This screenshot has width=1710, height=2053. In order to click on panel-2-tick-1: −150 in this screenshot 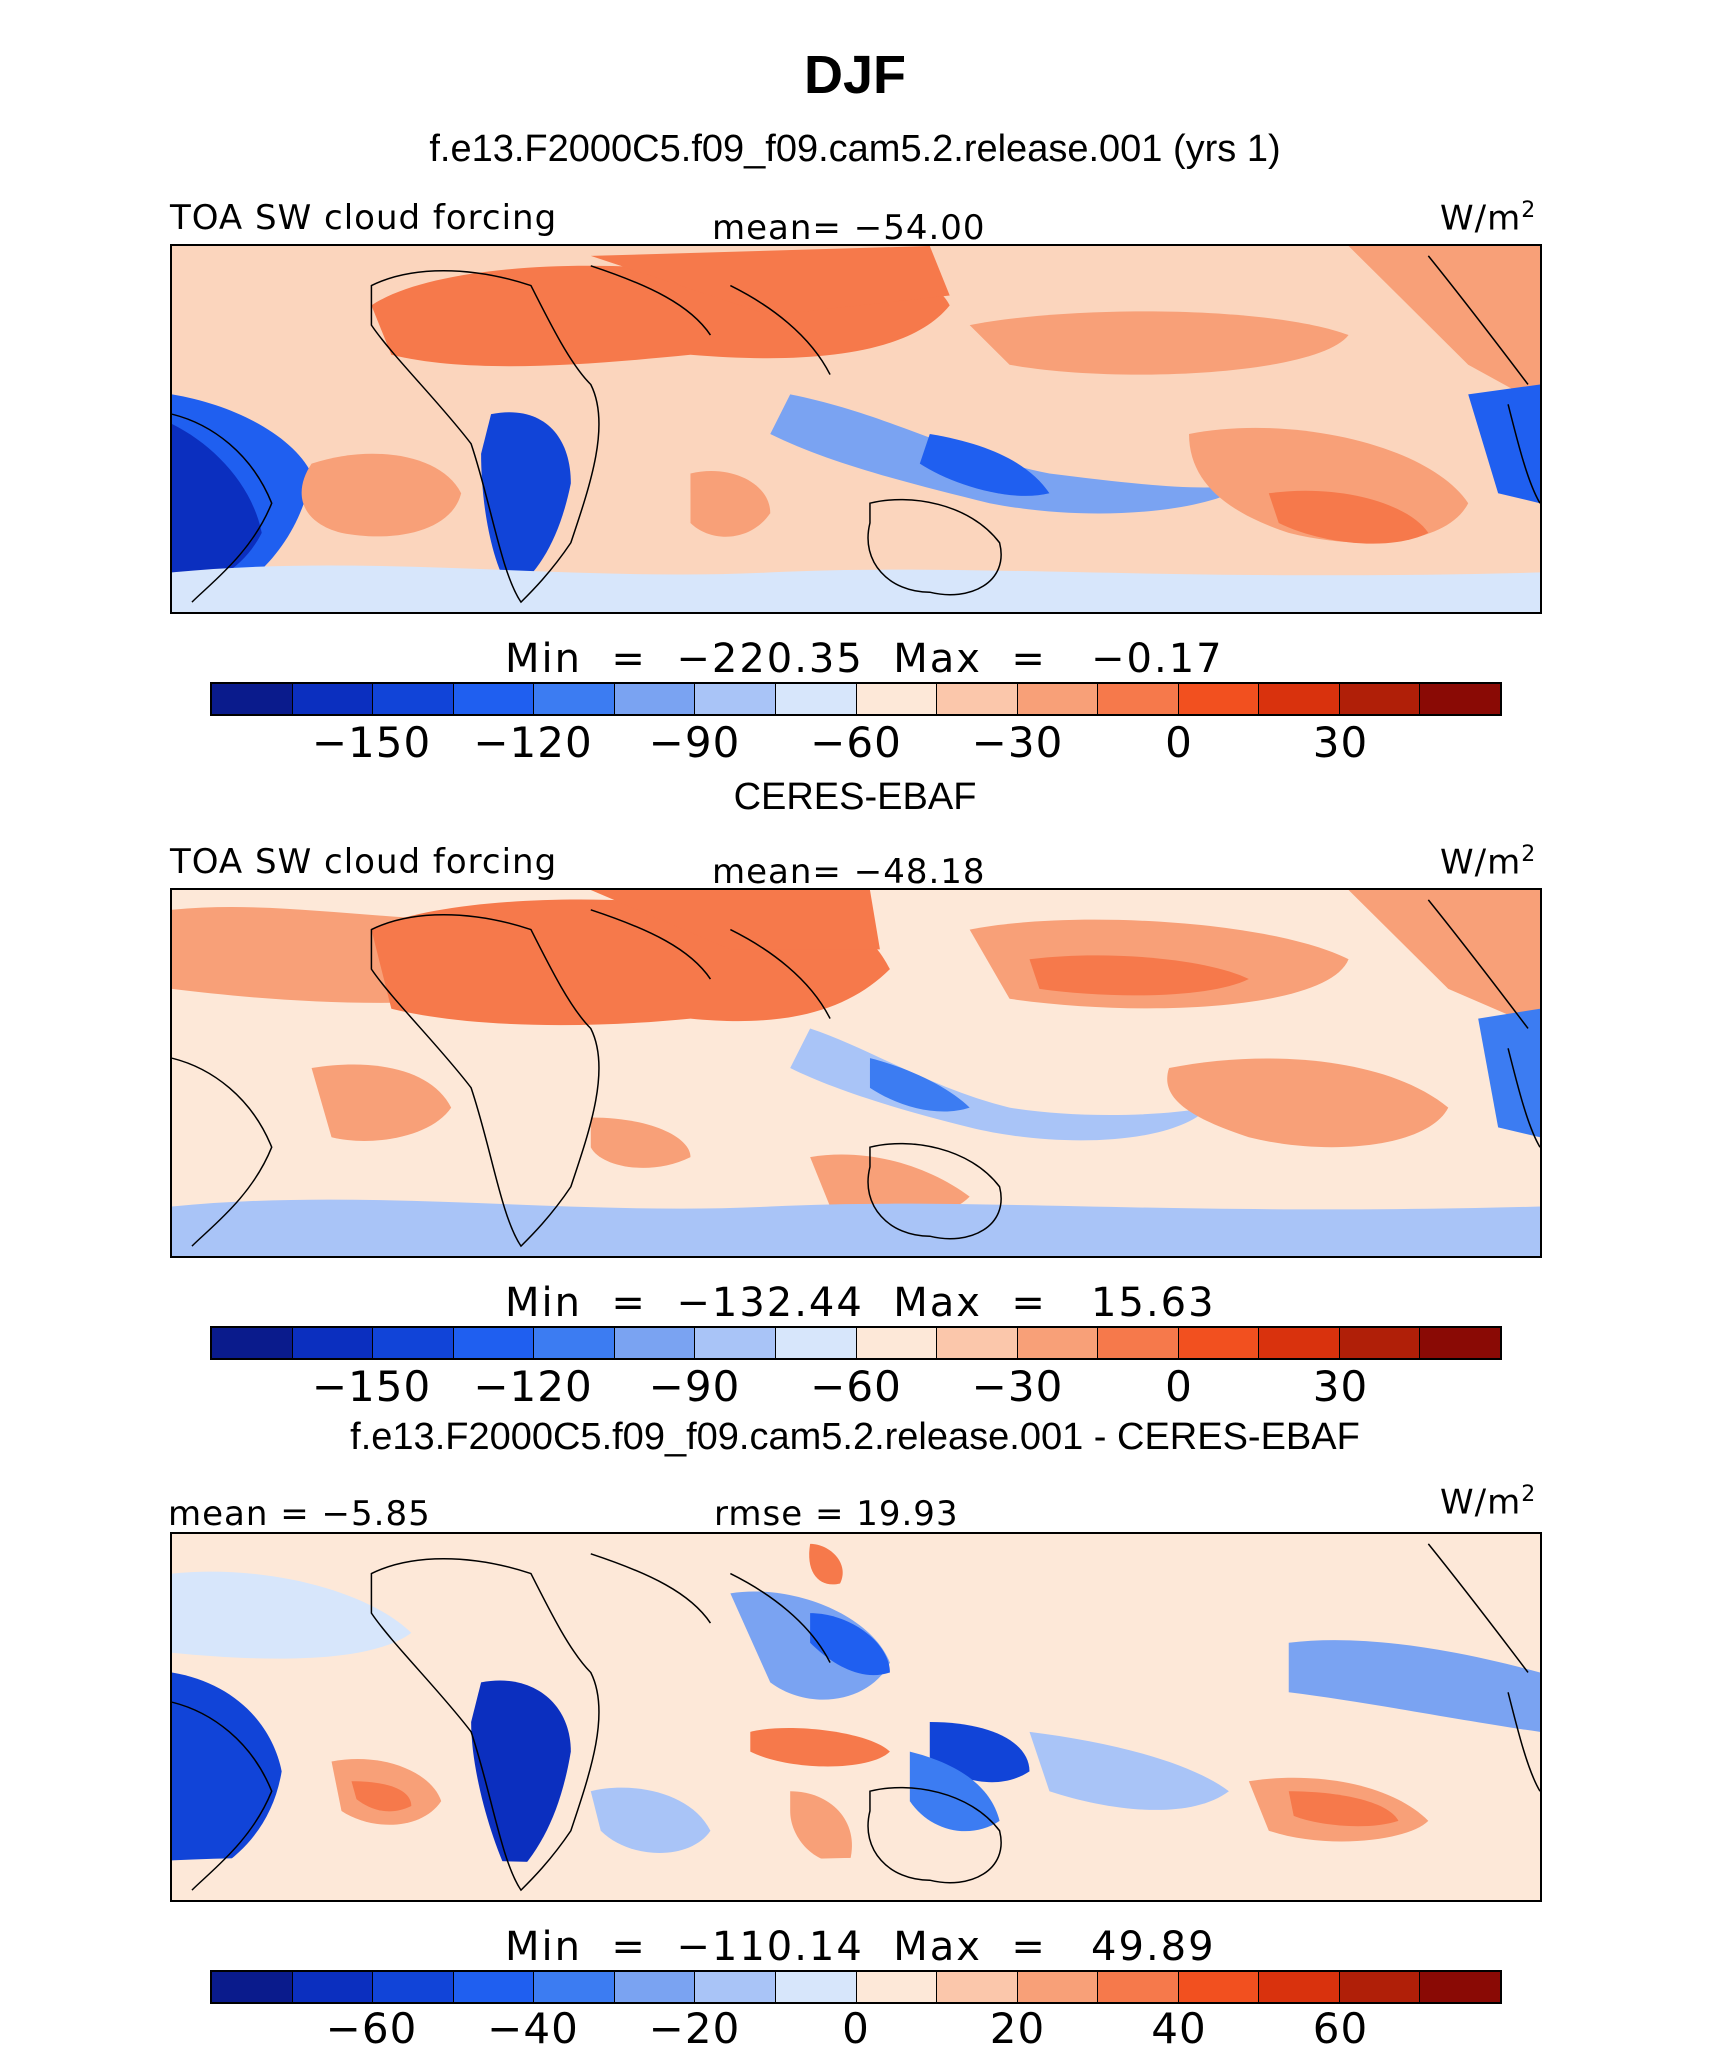, I will do `click(371, 1386)`.